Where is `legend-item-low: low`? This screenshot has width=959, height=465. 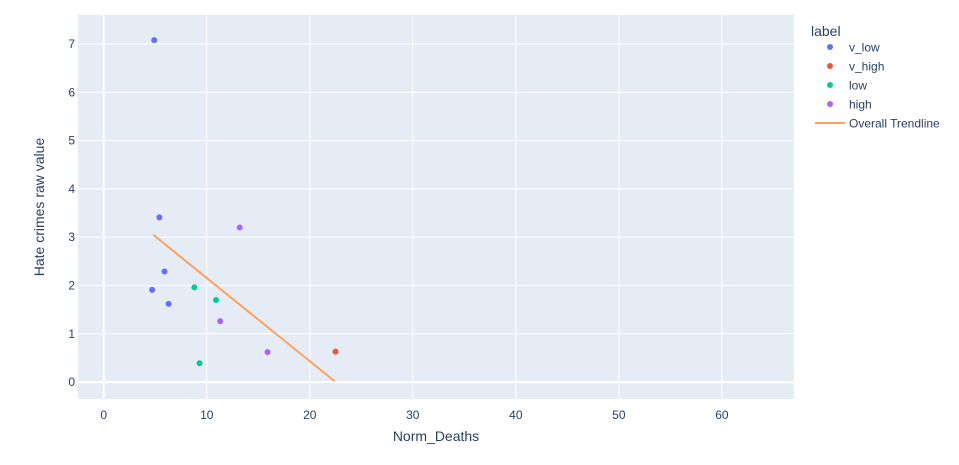 legend-item-low: low is located at coordinates (847, 86).